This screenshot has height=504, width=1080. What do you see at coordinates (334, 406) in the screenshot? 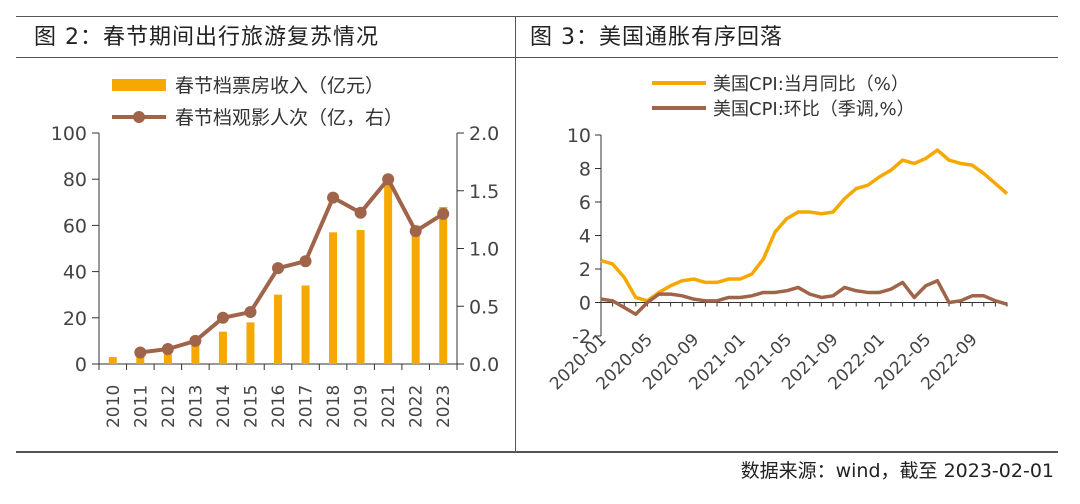
I see `x-tick-label: 2018` at bounding box center [334, 406].